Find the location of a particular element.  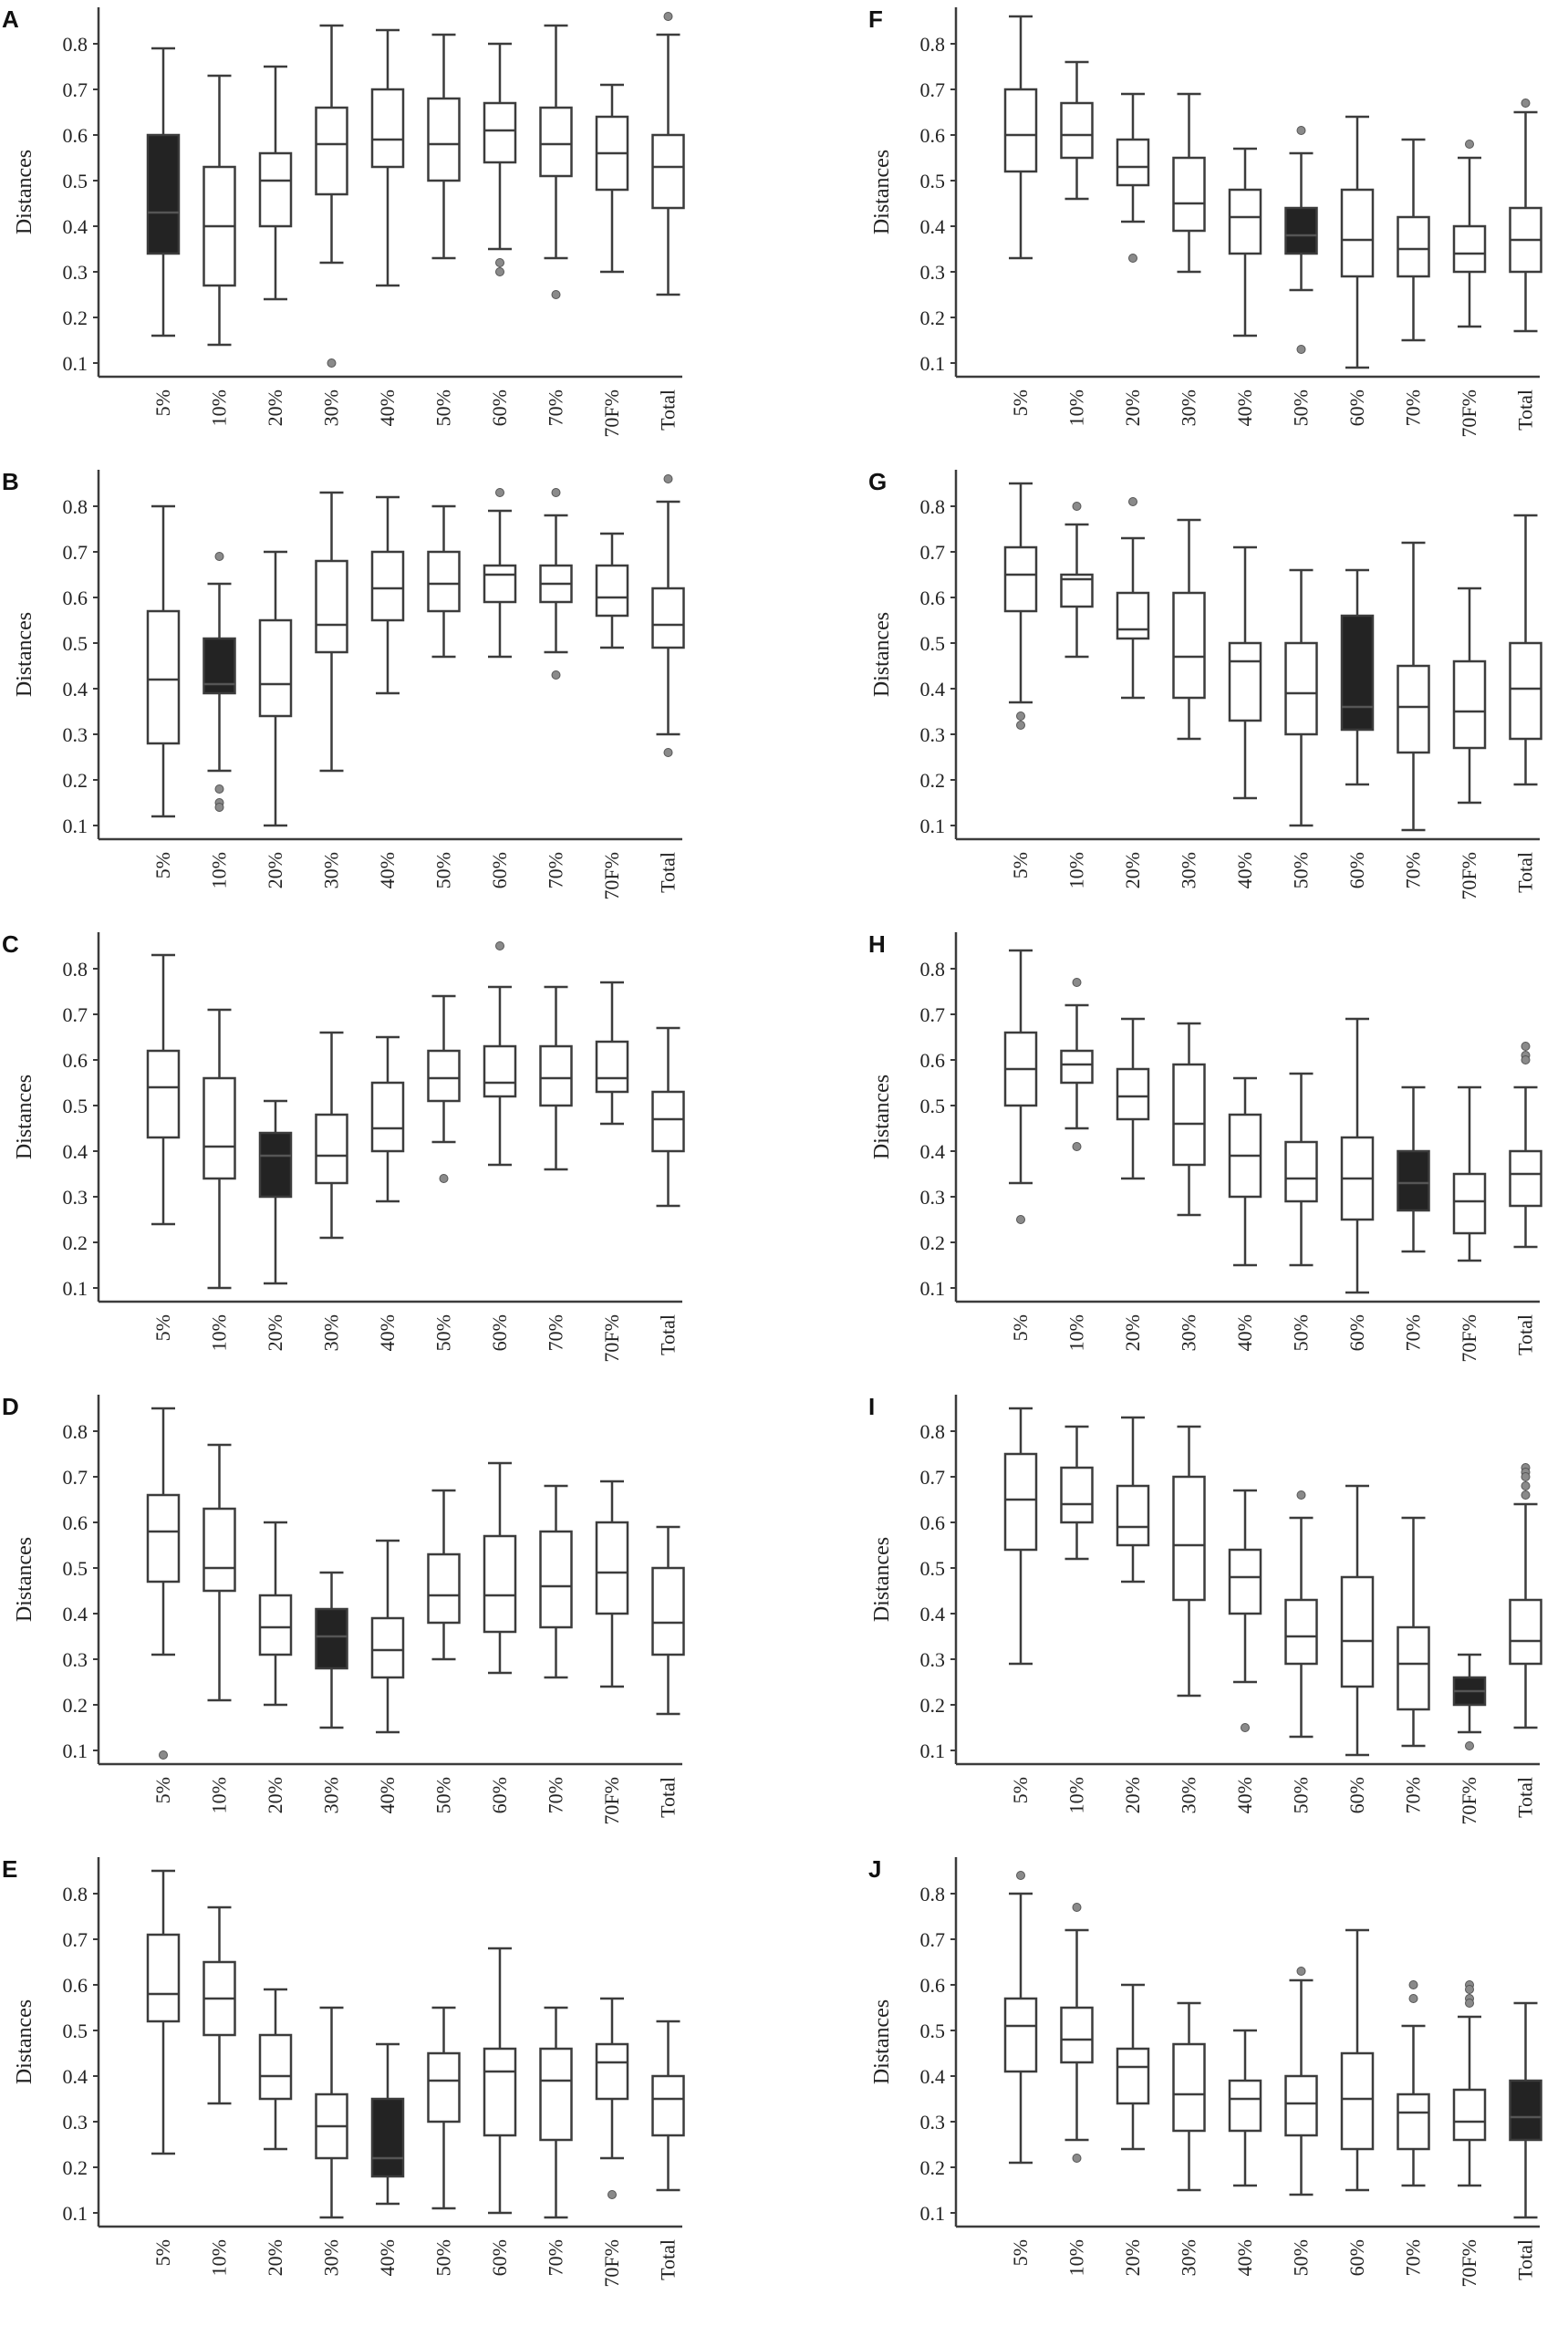

box-40pct: 40% is located at coordinates (1245, 2152).